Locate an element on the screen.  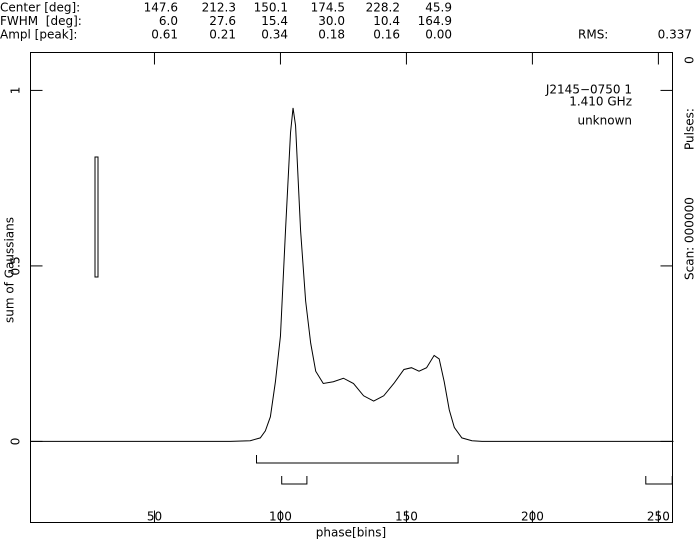
header-value: 27.6 is located at coordinates (222, 21).